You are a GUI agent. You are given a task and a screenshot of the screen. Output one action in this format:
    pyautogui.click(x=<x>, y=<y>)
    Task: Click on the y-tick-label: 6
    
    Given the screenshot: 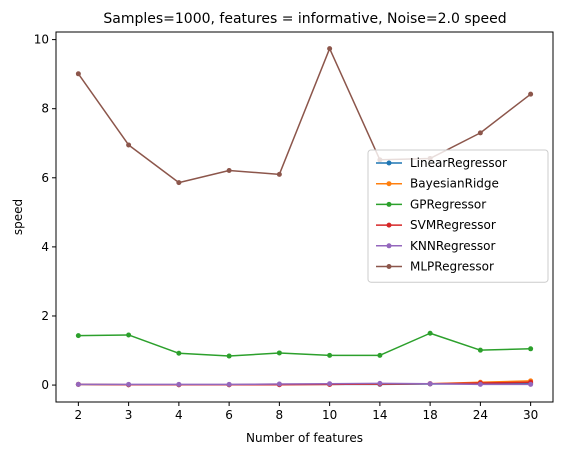 What is the action you would take?
    pyautogui.click(x=45, y=178)
    